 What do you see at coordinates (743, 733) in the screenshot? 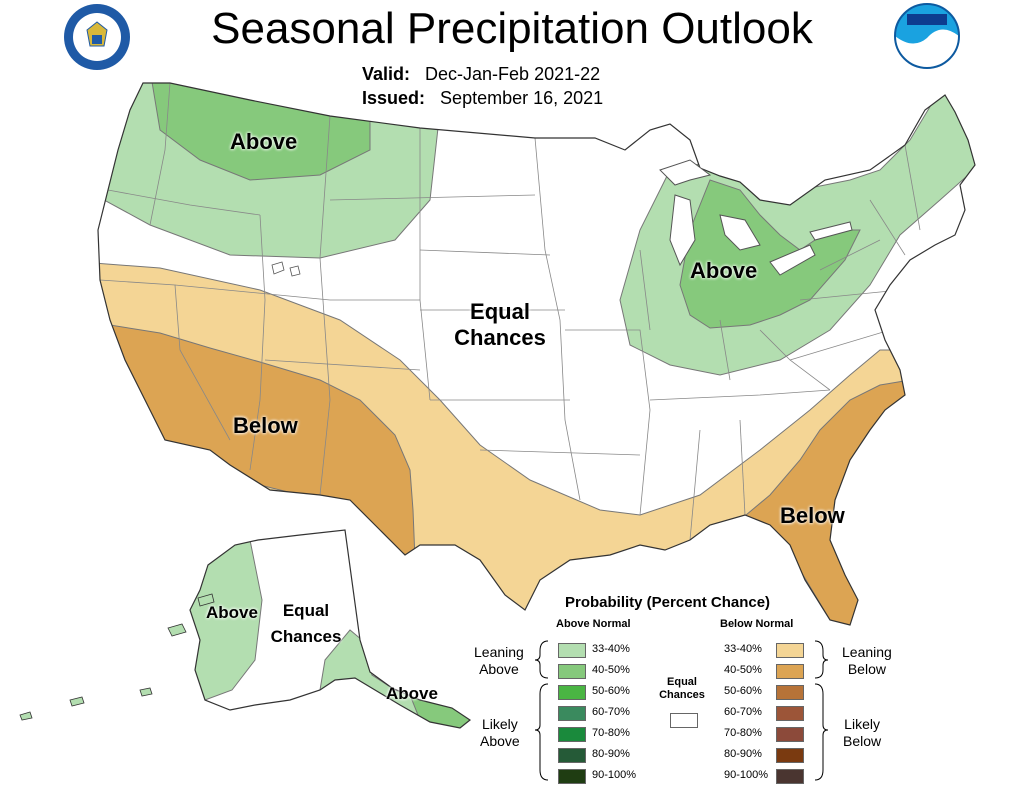
I see `legend-below-label-4: 70-80%` at bounding box center [743, 733].